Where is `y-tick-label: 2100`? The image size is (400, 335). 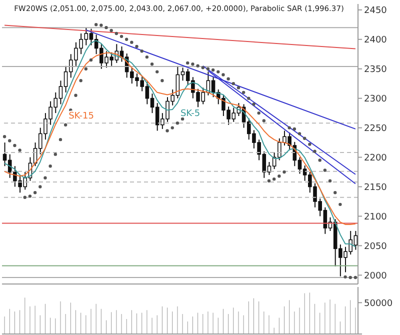 y-tick-label: 2100 is located at coordinates (376, 217).